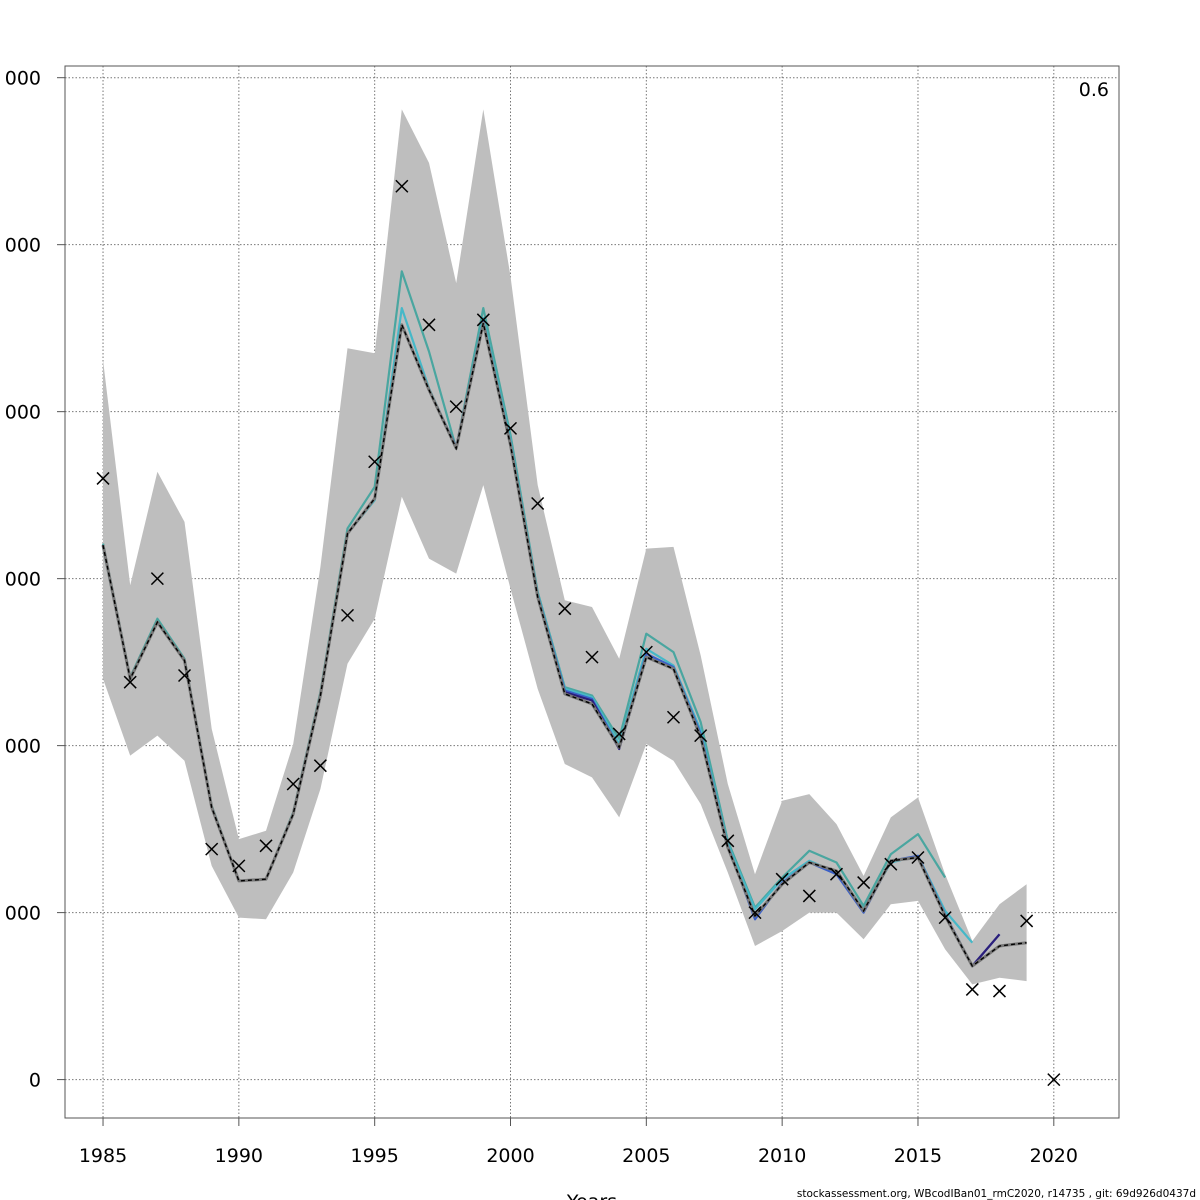 This screenshot has width=1200, height=1200. I want to click on x-axis-label: Years, so click(591, 1195).